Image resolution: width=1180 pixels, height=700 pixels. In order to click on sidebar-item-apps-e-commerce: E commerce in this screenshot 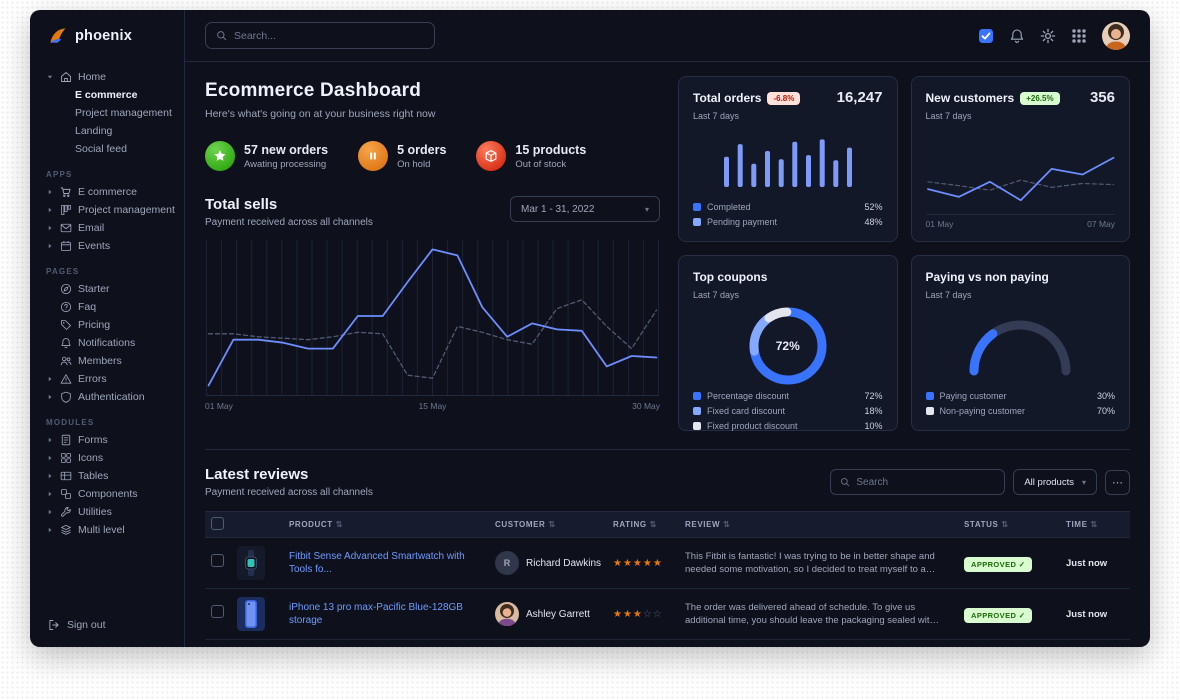, I will do `click(110, 192)`.